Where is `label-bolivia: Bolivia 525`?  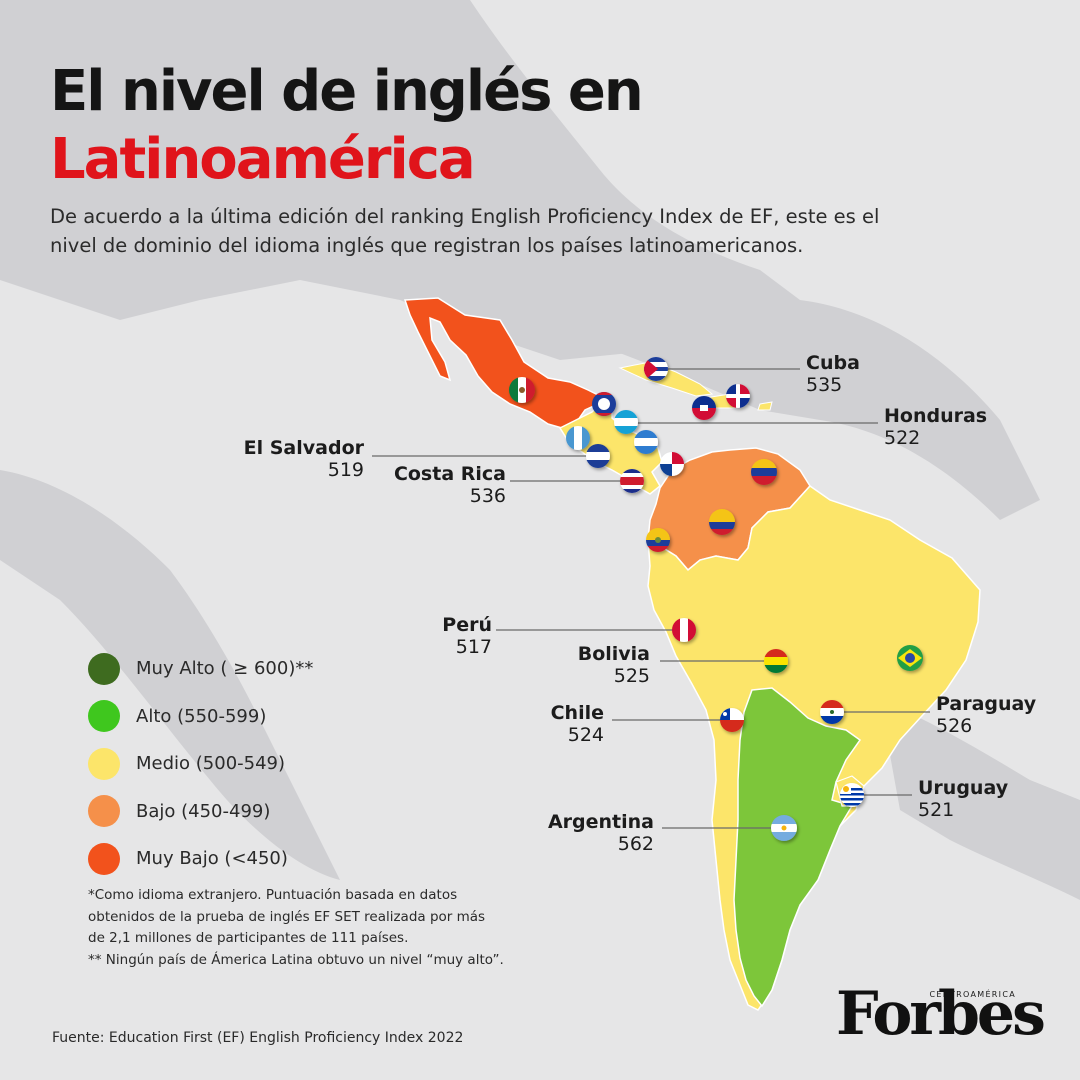 label-bolivia: Bolivia 525 is located at coordinates (605, 665).